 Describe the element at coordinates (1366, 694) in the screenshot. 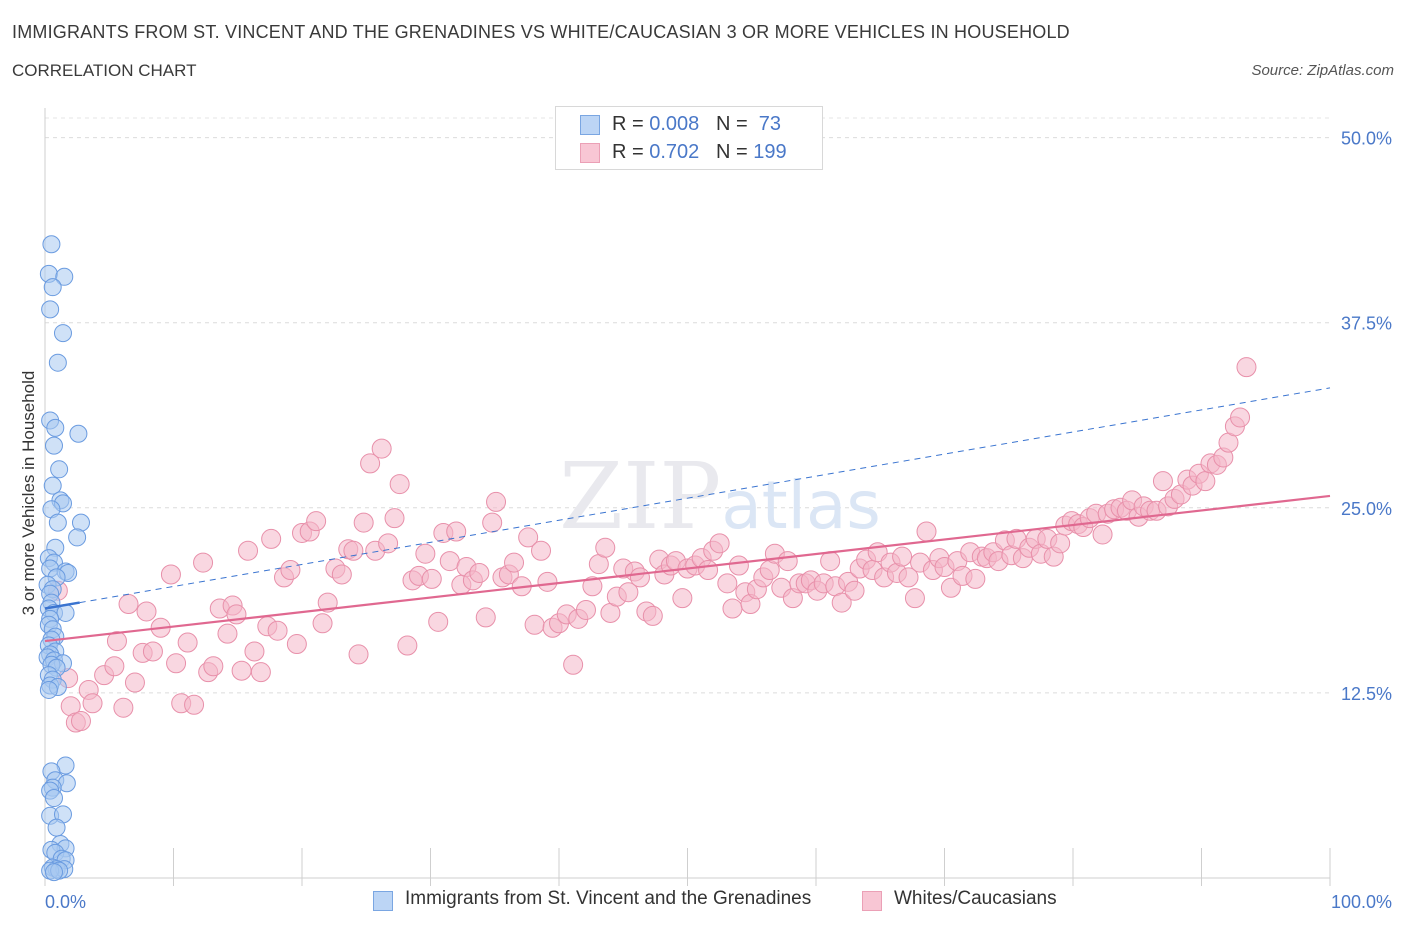

I see `y-tick-label: 12.5%` at that location.